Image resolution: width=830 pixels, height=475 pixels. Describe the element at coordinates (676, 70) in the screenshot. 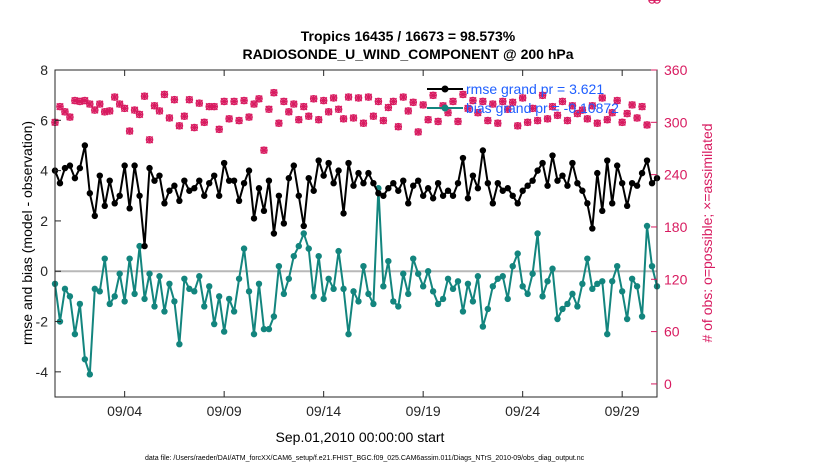

I see `y-right-tick-label: 360` at that location.